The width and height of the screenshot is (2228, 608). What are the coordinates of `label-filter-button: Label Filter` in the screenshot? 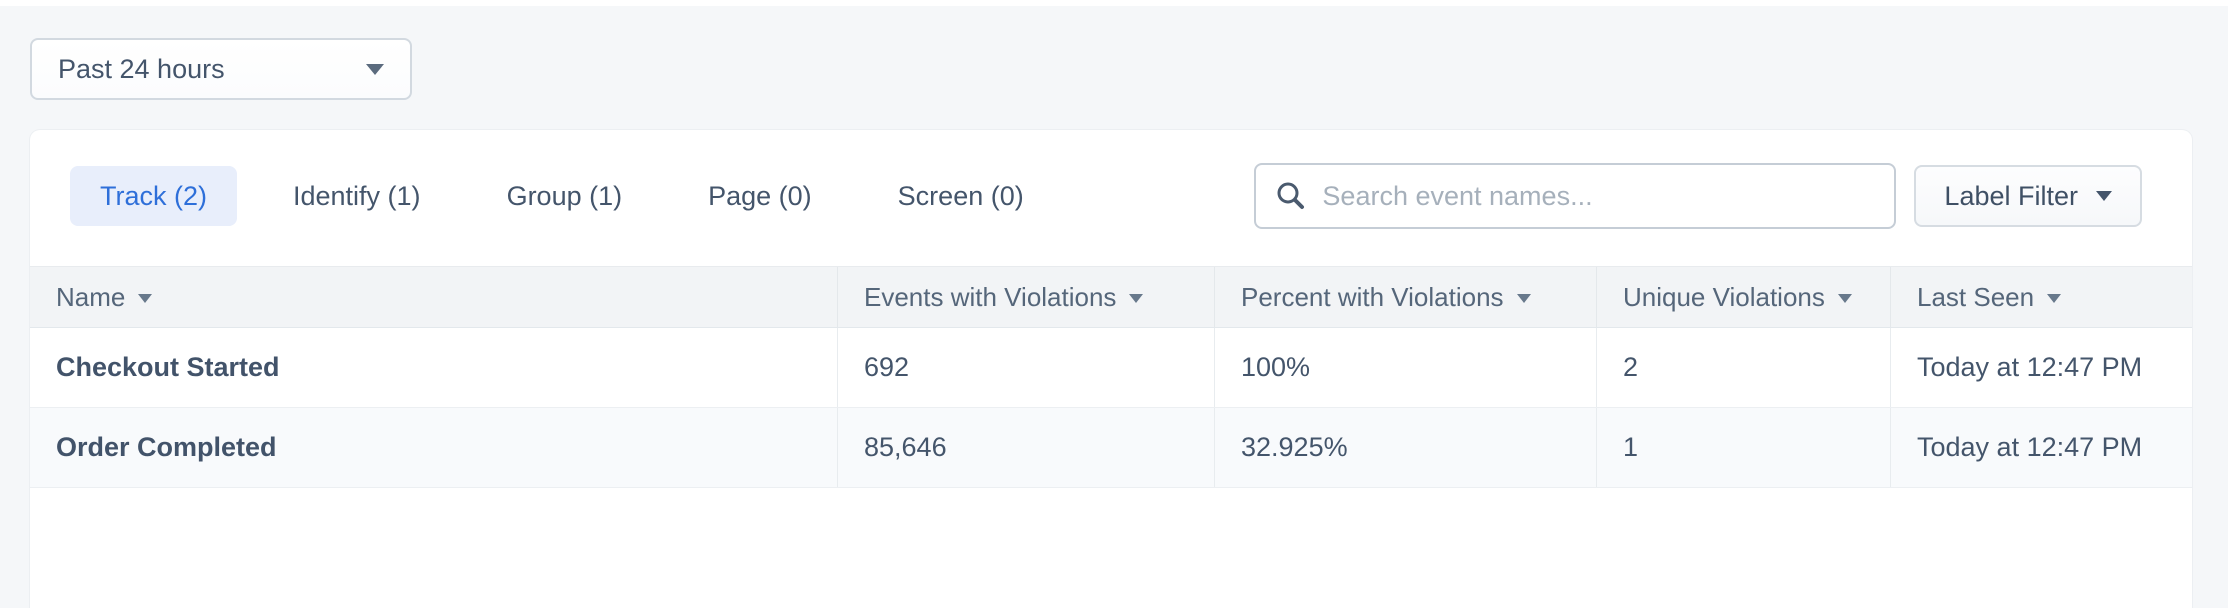 It's located at (2028, 196).